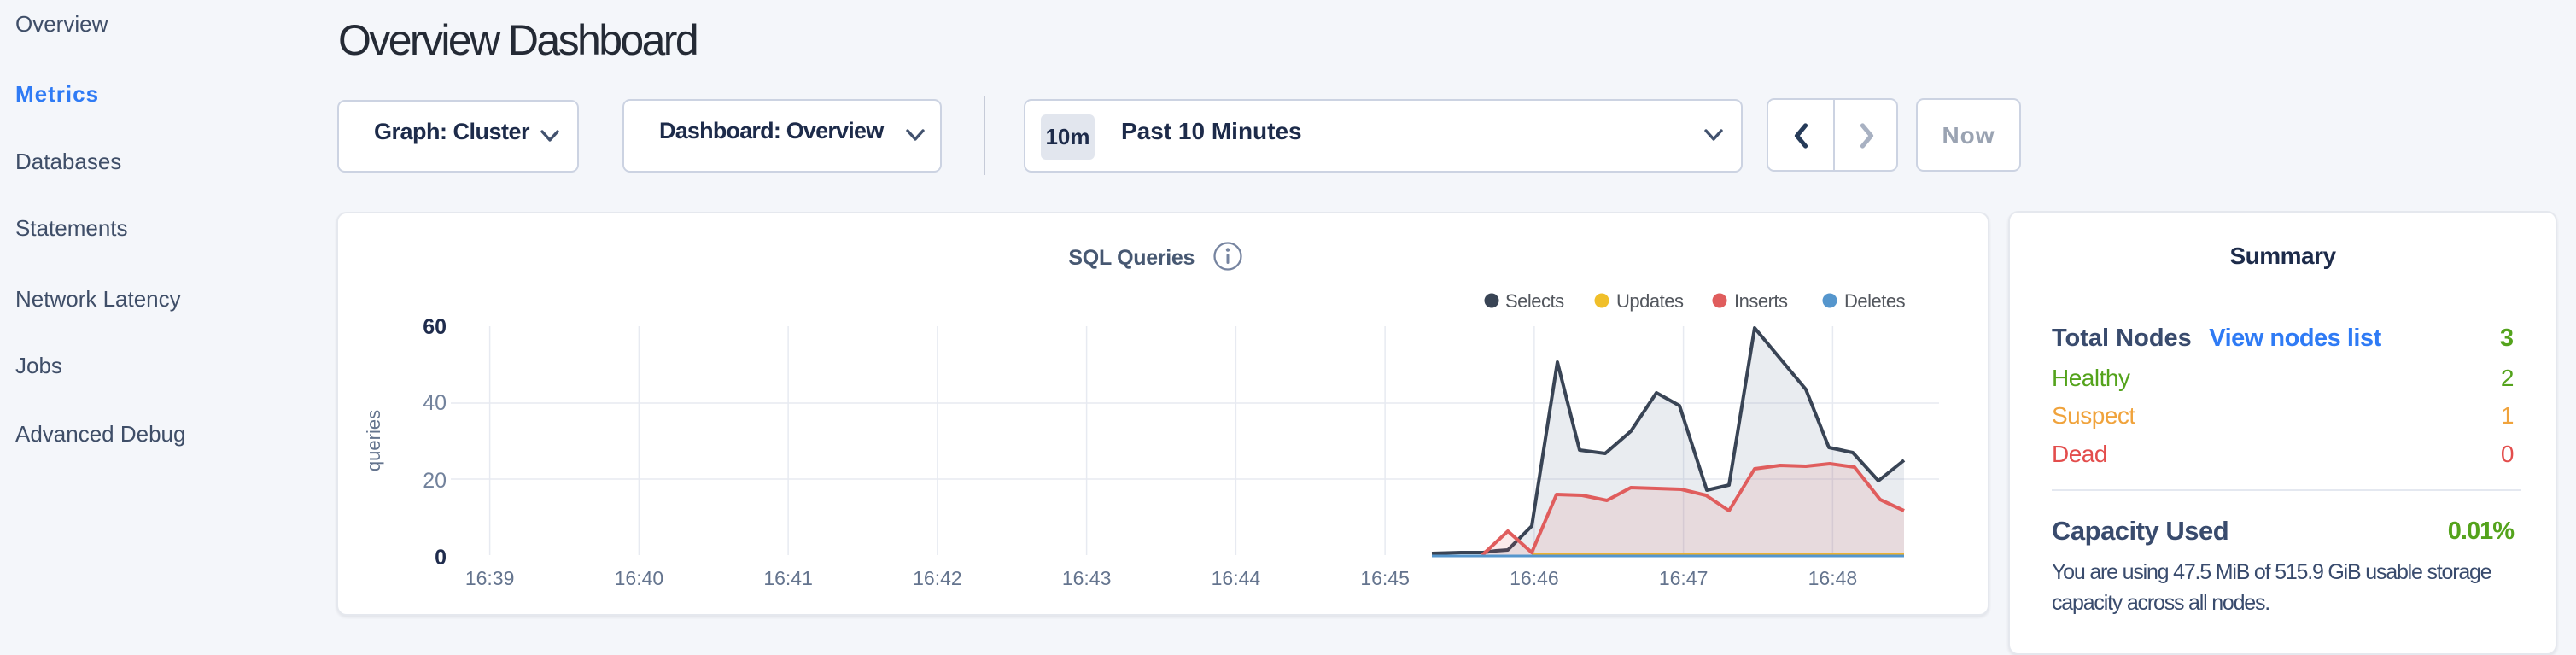 This screenshot has height=655, width=2576. What do you see at coordinates (937, 578) in the screenshot?
I see `svg-text: 16:42` at bounding box center [937, 578].